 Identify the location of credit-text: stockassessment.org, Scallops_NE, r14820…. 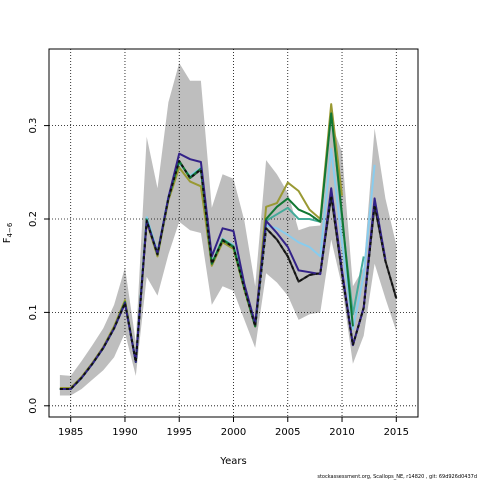
(397, 477).